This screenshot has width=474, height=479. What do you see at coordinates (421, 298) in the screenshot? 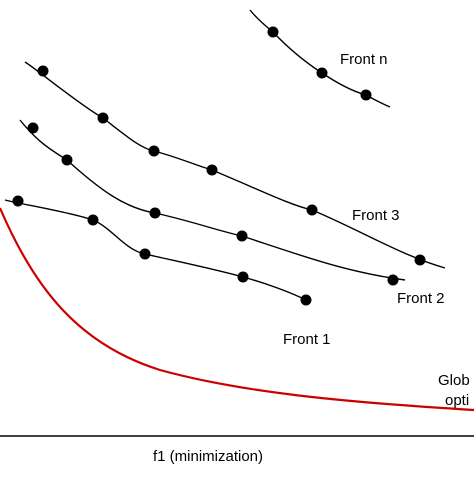
I see `label-front-2: Front 2` at bounding box center [421, 298].